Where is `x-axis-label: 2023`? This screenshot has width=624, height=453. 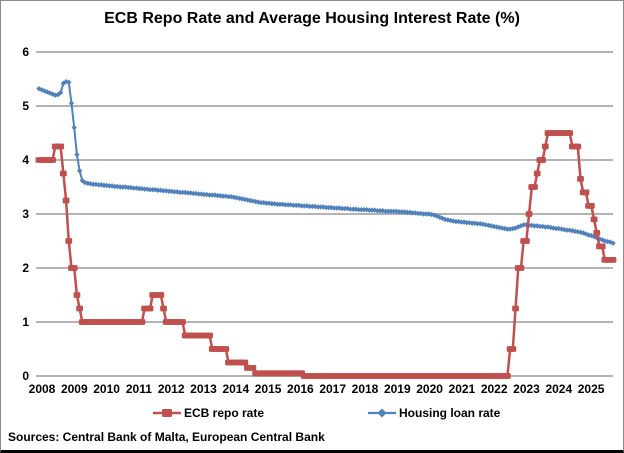 x-axis-label: 2023 is located at coordinates (526, 389).